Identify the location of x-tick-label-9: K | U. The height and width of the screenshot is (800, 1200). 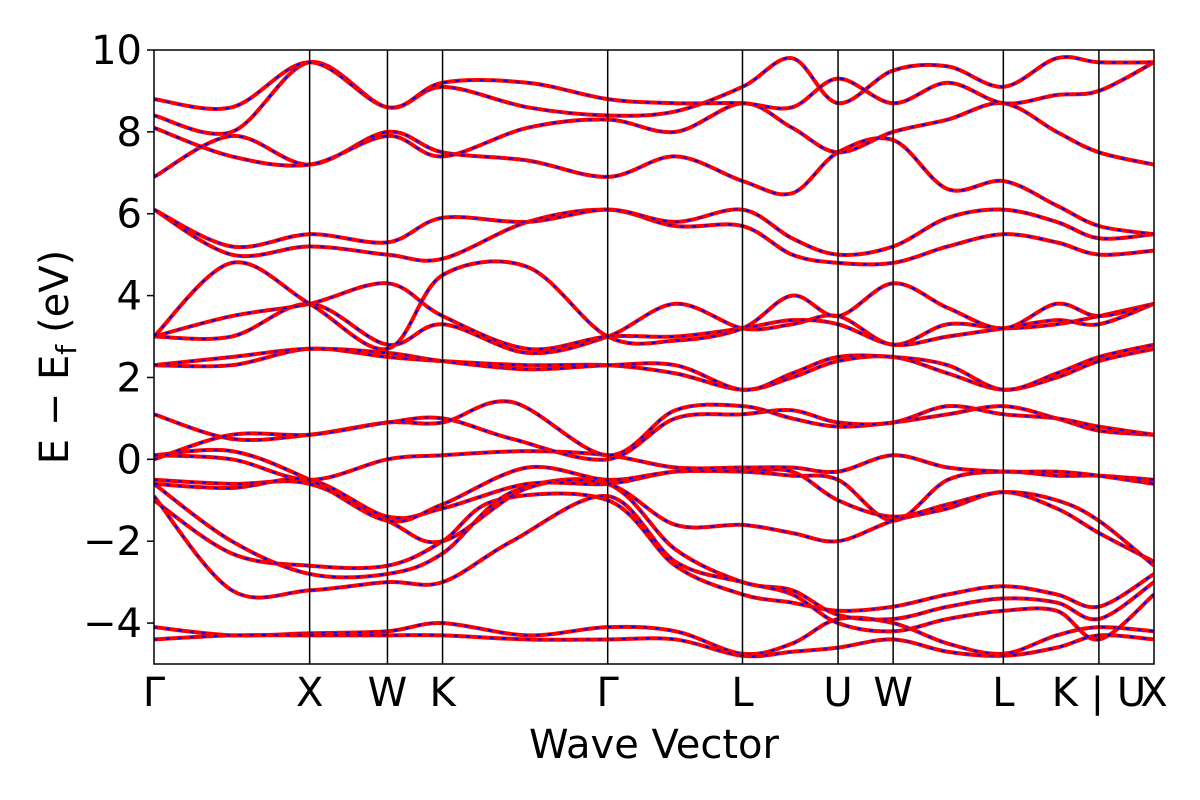
(1099, 693).